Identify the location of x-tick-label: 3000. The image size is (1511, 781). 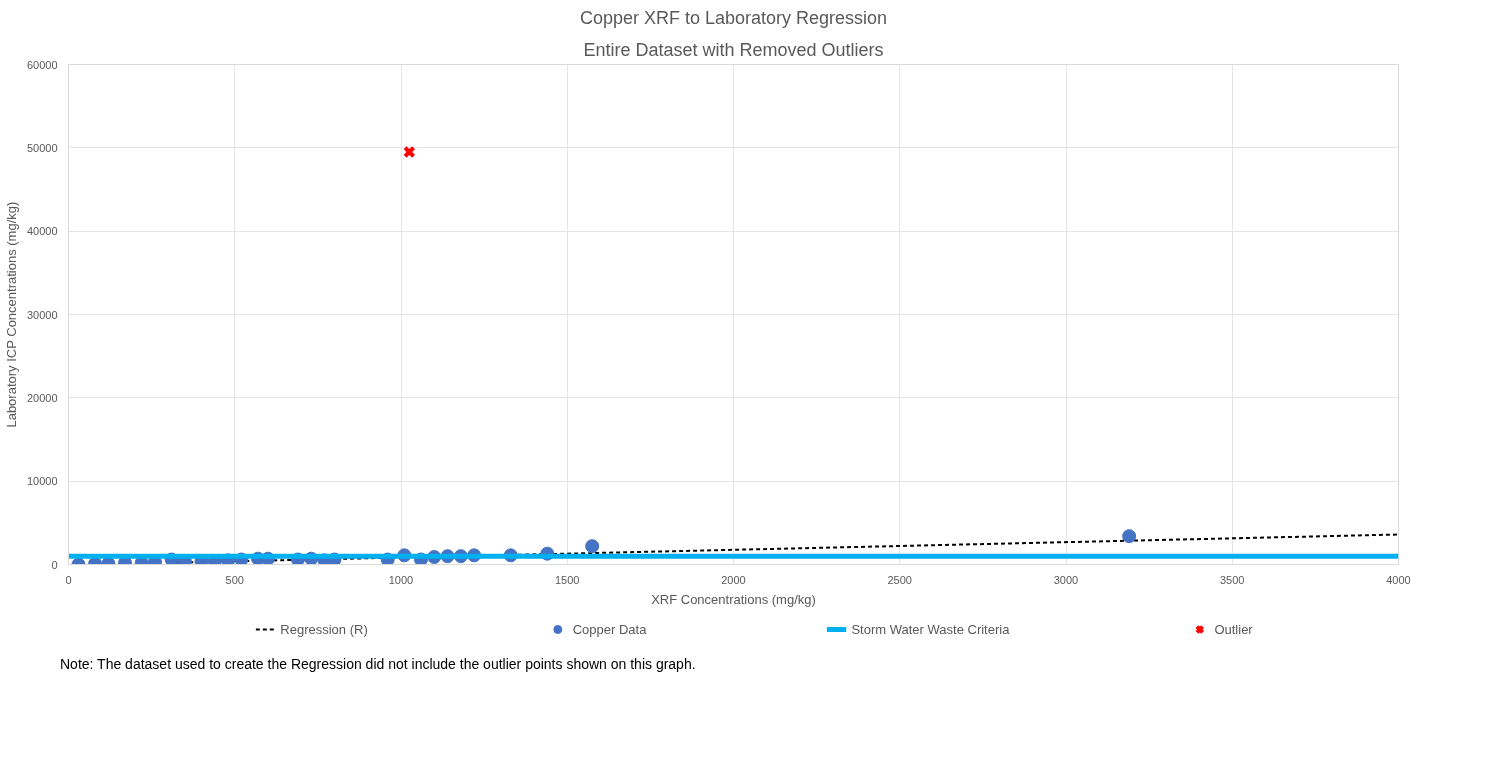
(1066, 579).